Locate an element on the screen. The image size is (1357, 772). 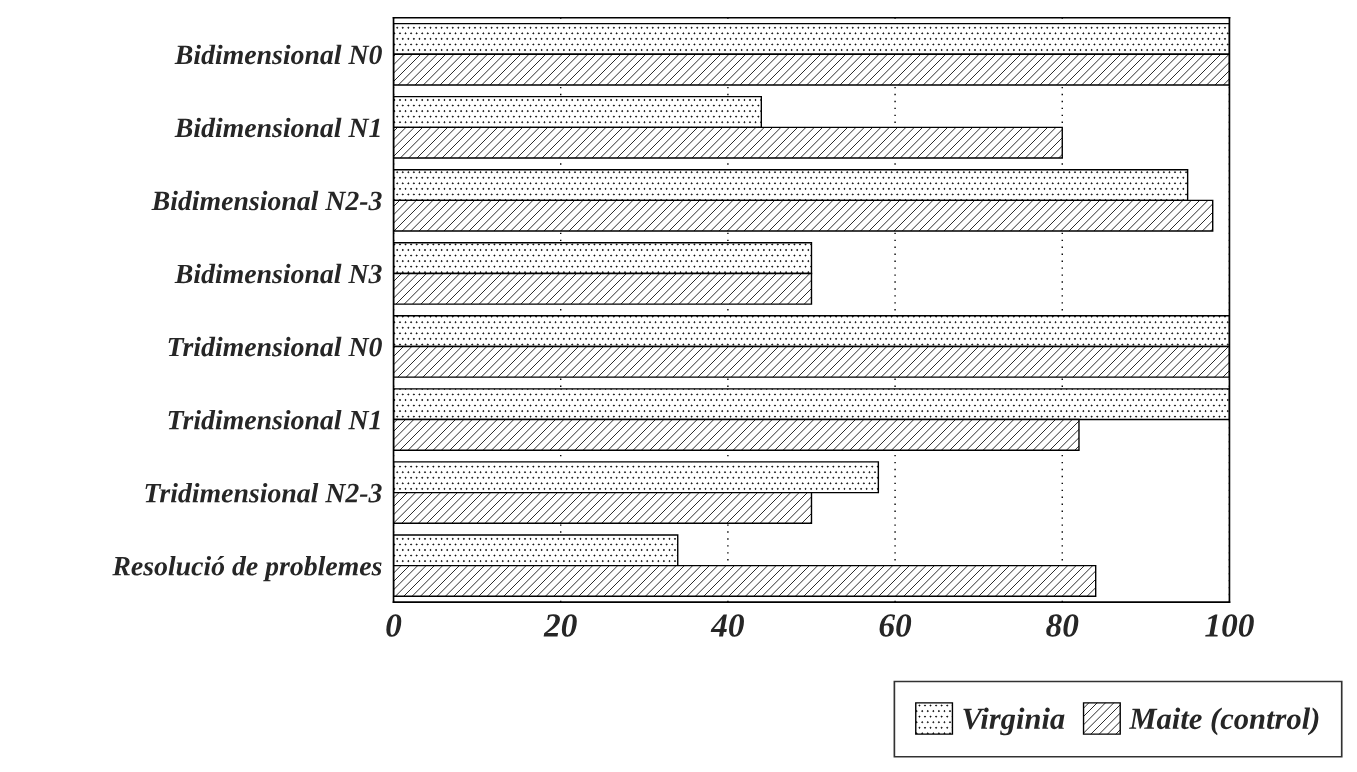
x-tick-label: 0 is located at coordinates (394, 625).